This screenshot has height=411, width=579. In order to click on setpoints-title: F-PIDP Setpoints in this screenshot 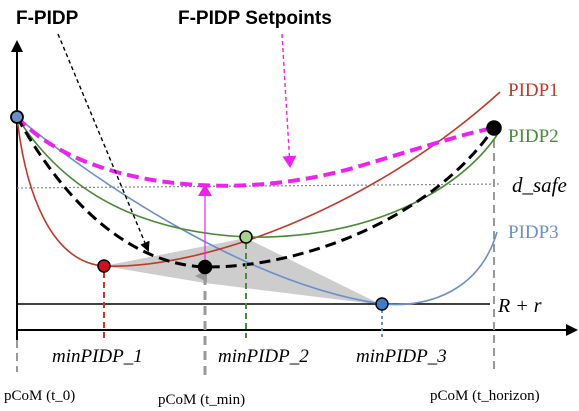, I will do `click(255, 18)`.